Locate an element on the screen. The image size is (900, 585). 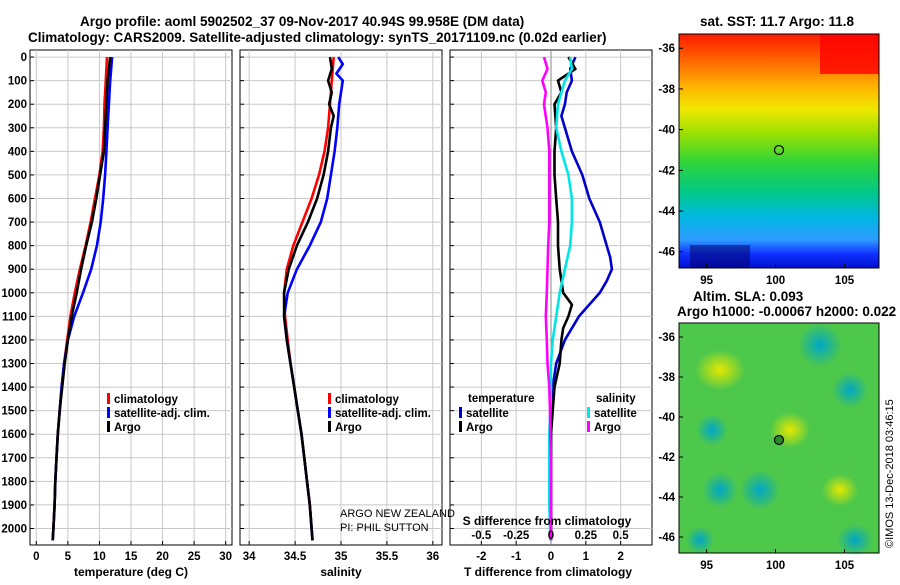
x-tick-label: -2 is located at coordinates (481, 557).